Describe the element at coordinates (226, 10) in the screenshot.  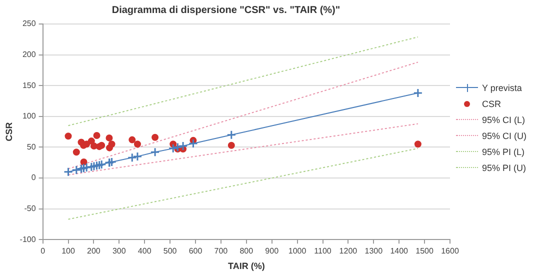
I see `chart-title: Diagramma di dispersione "CSR" vs. "TAIR (%)"` at that location.